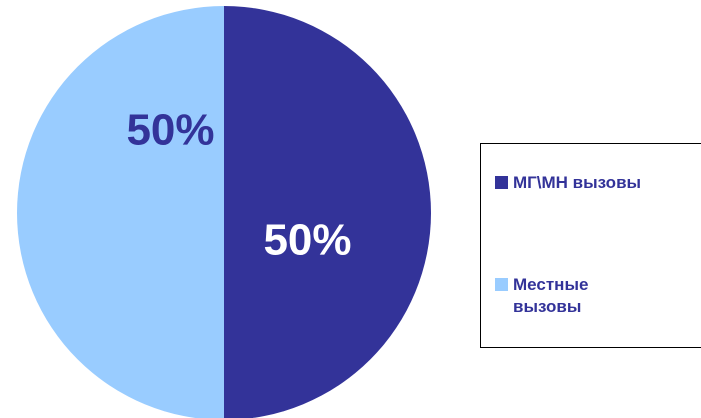 The width and height of the screenshot is (701, 418). What do you see at coordinates (501, 284) in the screenshot?
I see `legend-swatch-local` at bounding box center [501, 284].